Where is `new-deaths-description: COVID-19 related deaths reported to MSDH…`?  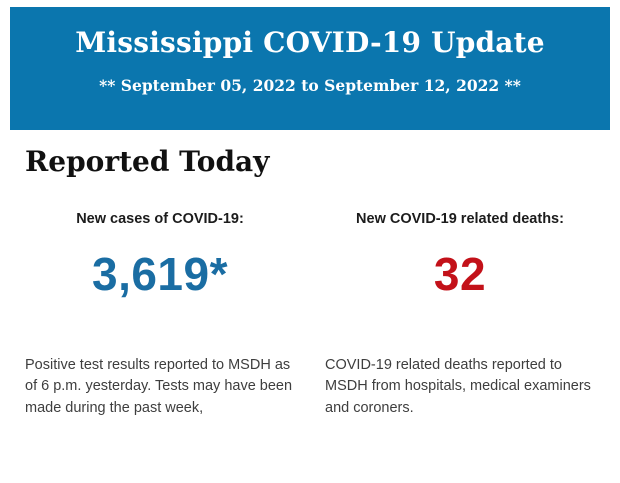
new-deaths-description: COVID-19 related deaths reported to MSDH… is located at coordinates (458, 386).